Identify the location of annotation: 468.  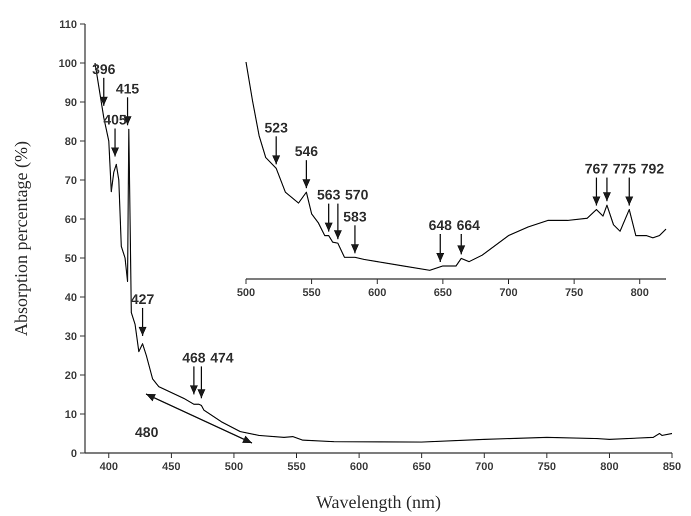
(194, 357).